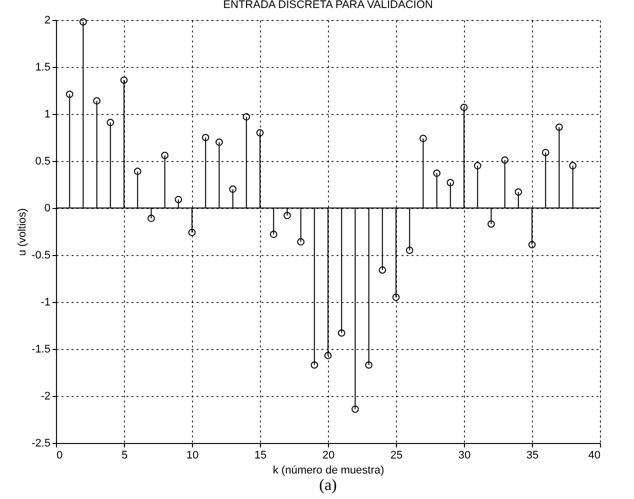 Image resolution: width=634 pixels, height=499 pixels. I want to click on x-tick-label: 10, so click(192, 456).